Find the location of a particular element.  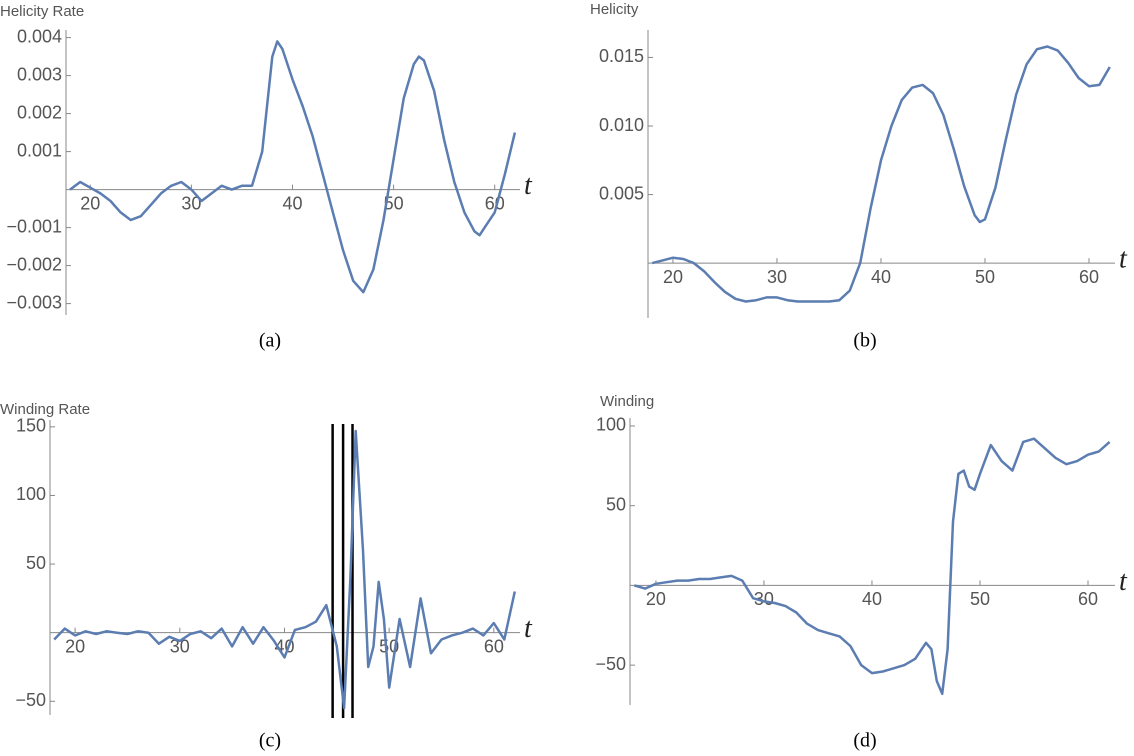

y-axis-title: Winding Rate is located at coordinates (45, 409).